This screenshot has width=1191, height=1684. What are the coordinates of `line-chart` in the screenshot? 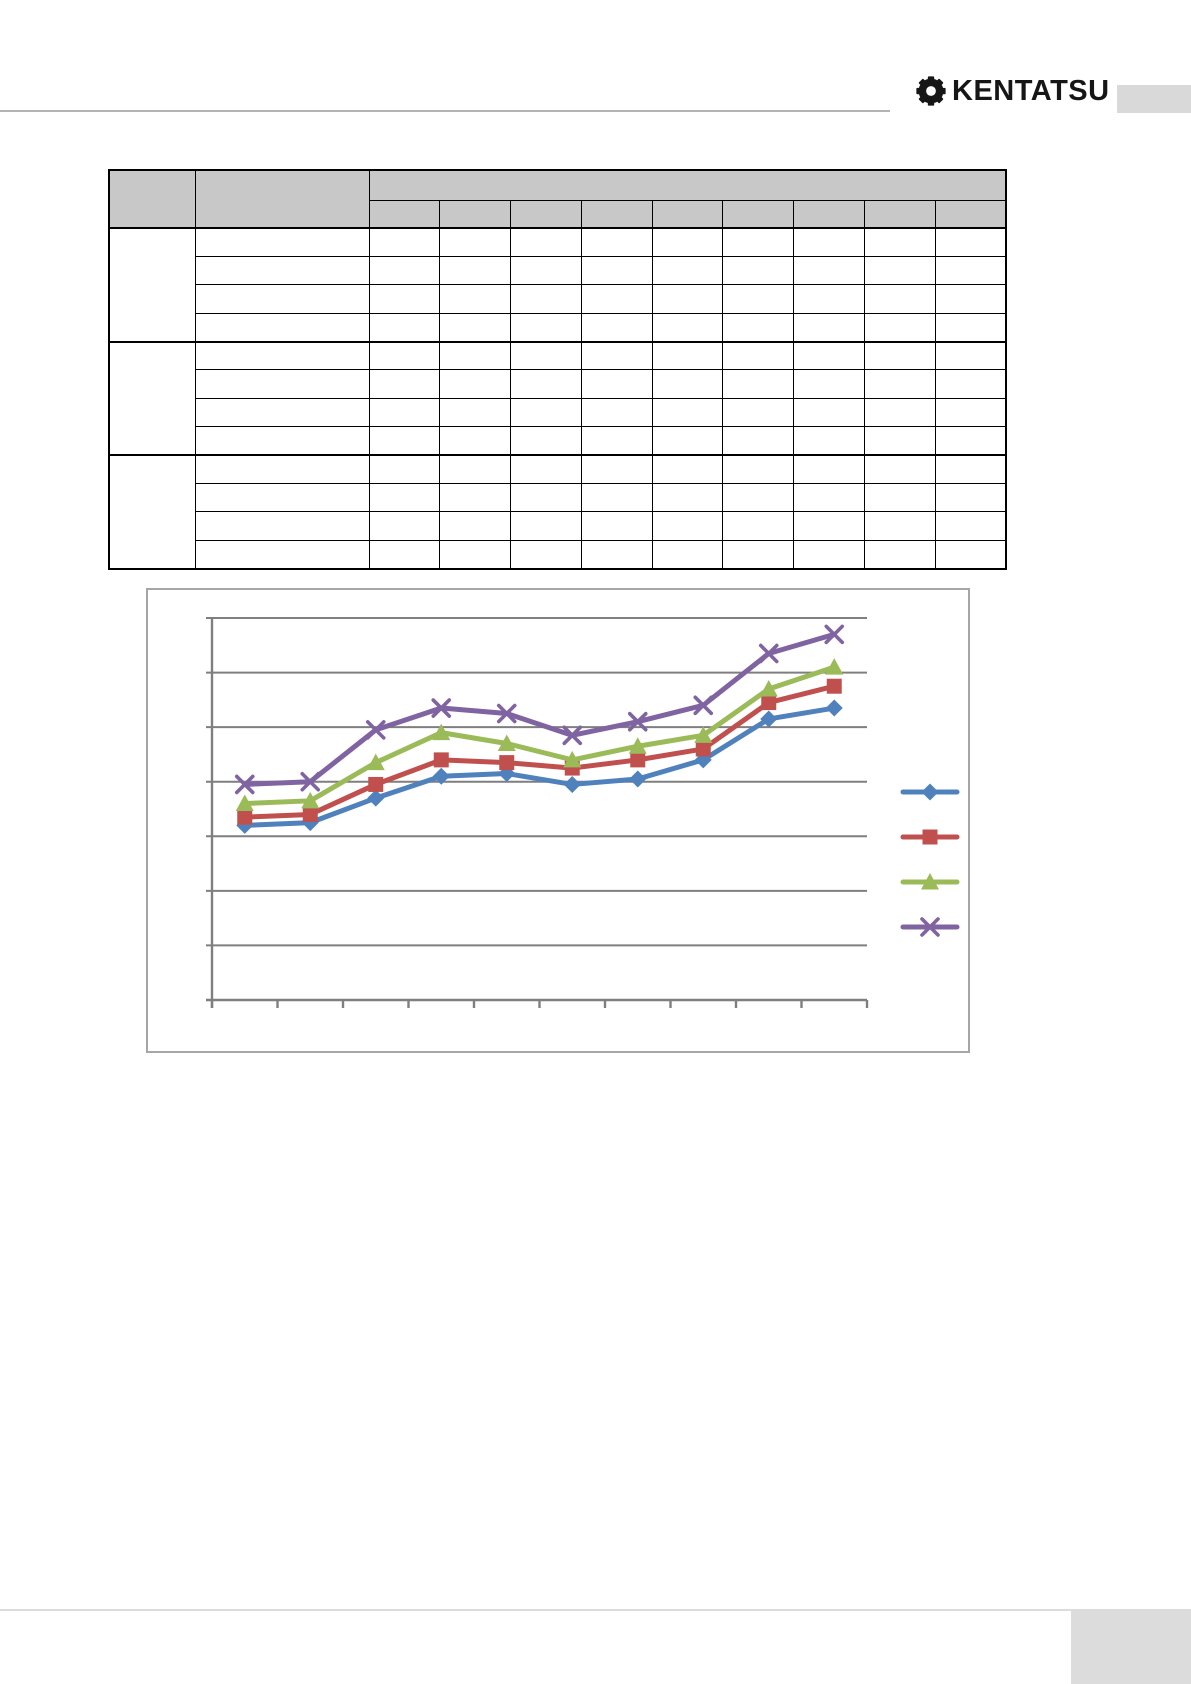 It's located at (583, 812).